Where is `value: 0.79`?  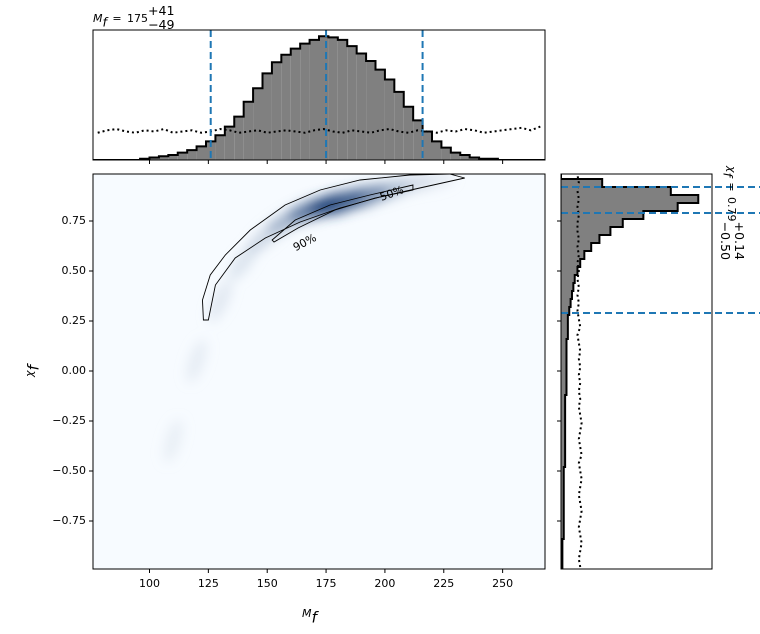
value: 0.79 is located at coordinates (731, 209).